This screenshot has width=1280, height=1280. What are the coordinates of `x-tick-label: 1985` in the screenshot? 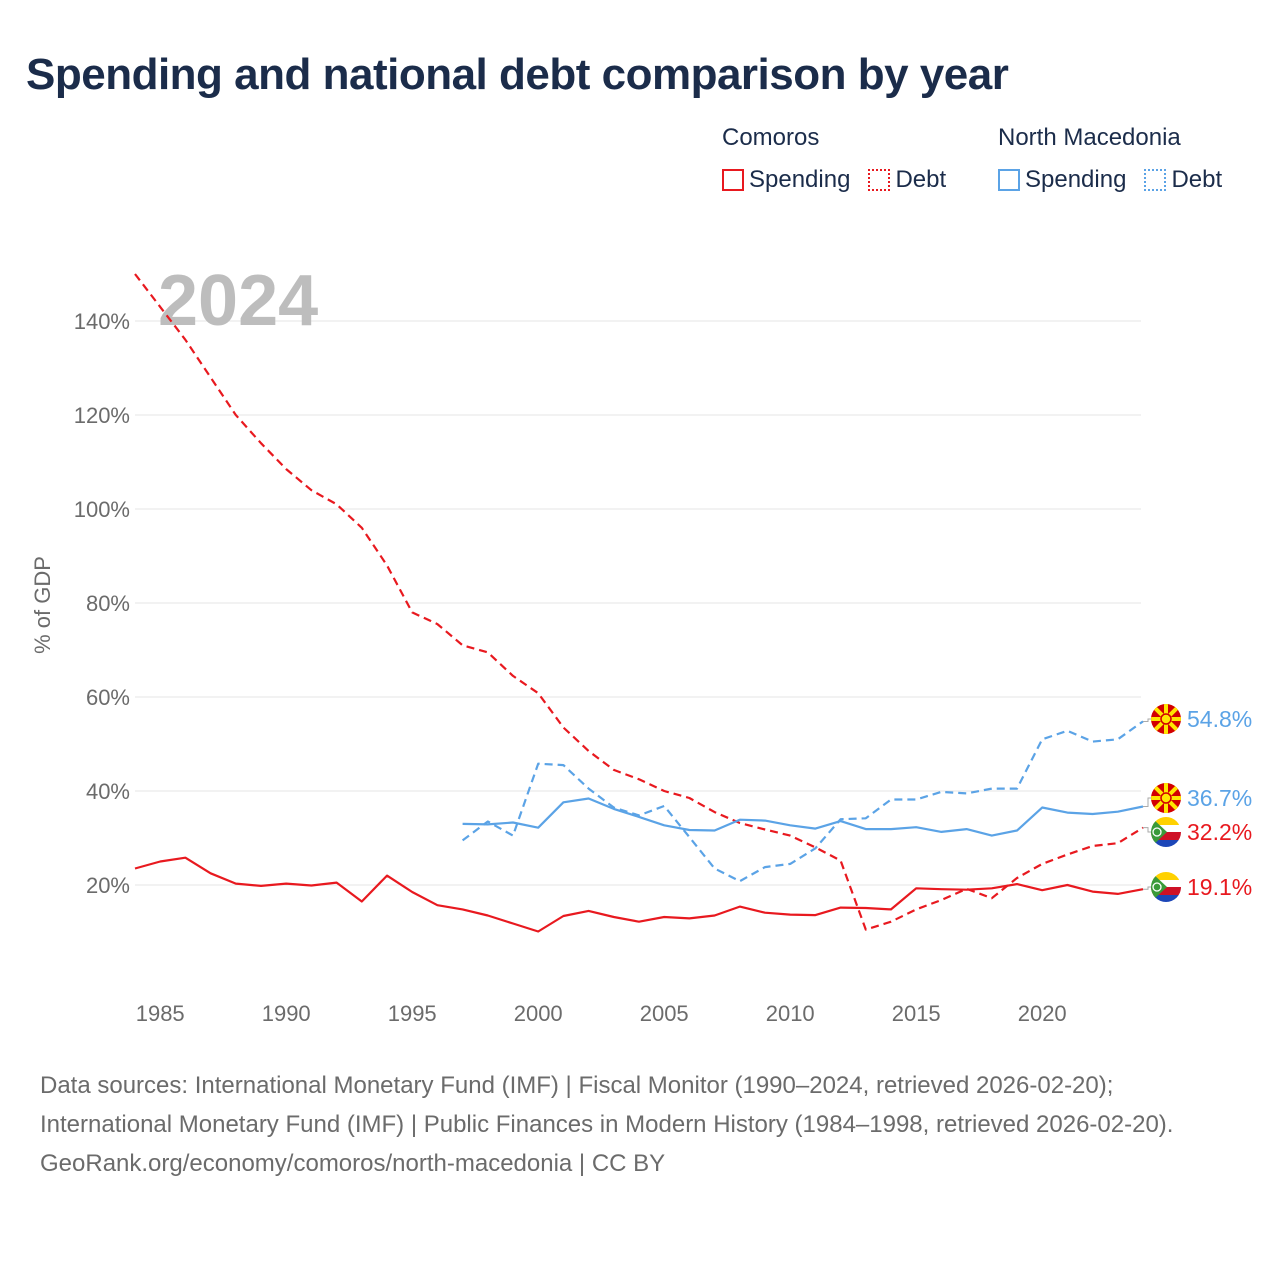 It's located at (160, 1013).